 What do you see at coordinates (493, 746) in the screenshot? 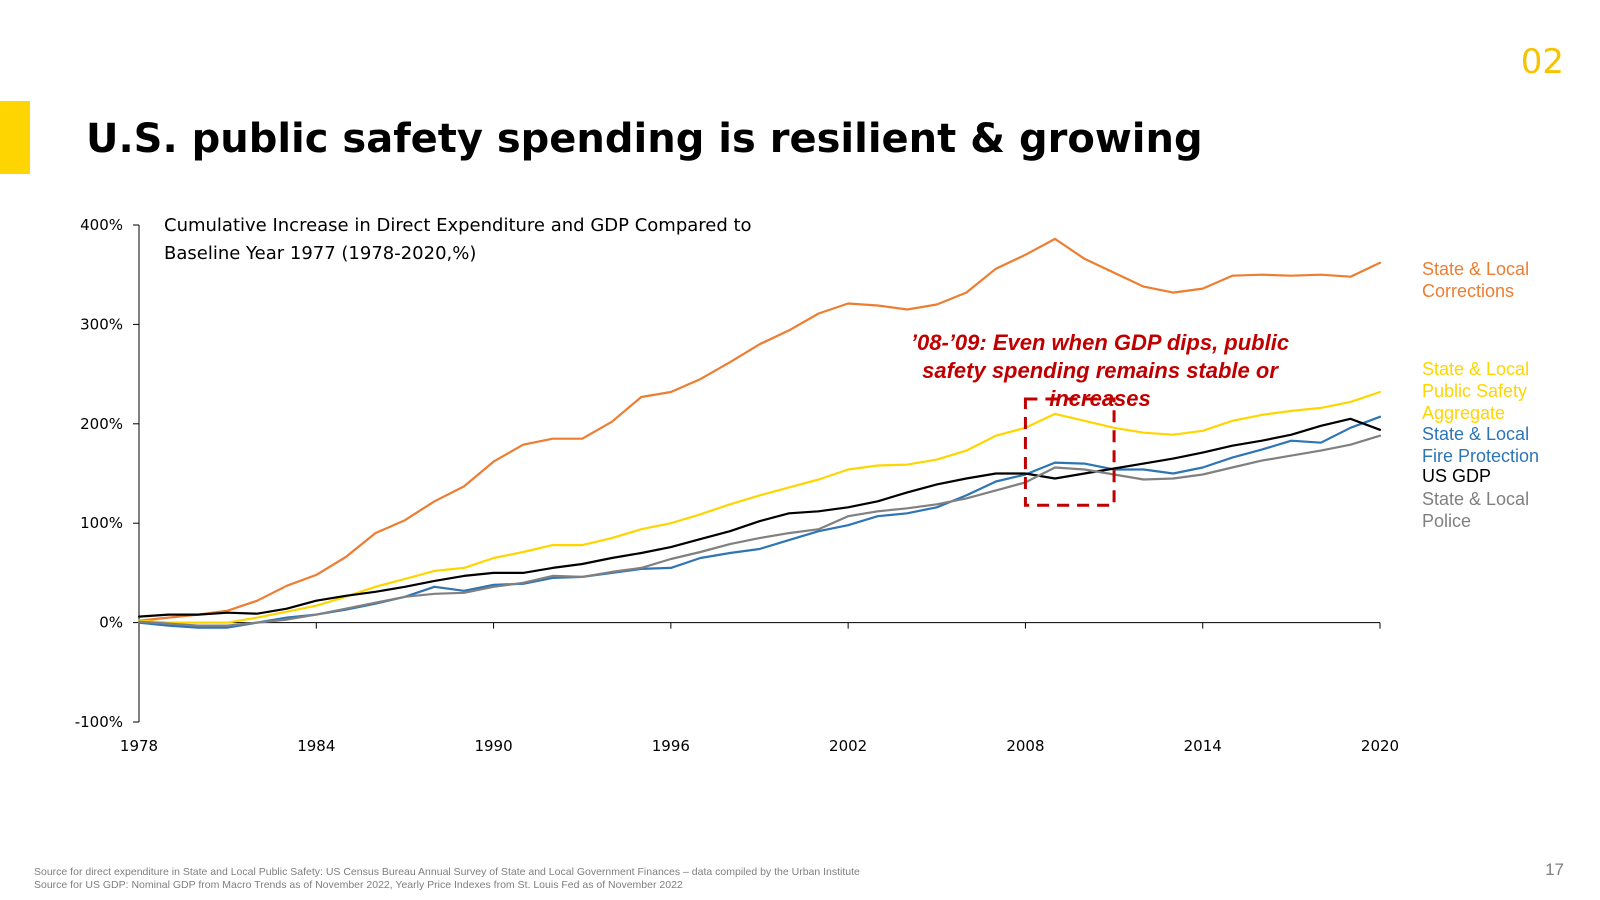
I see `x-tick-label: 1990` at bounding box center [493, 746].